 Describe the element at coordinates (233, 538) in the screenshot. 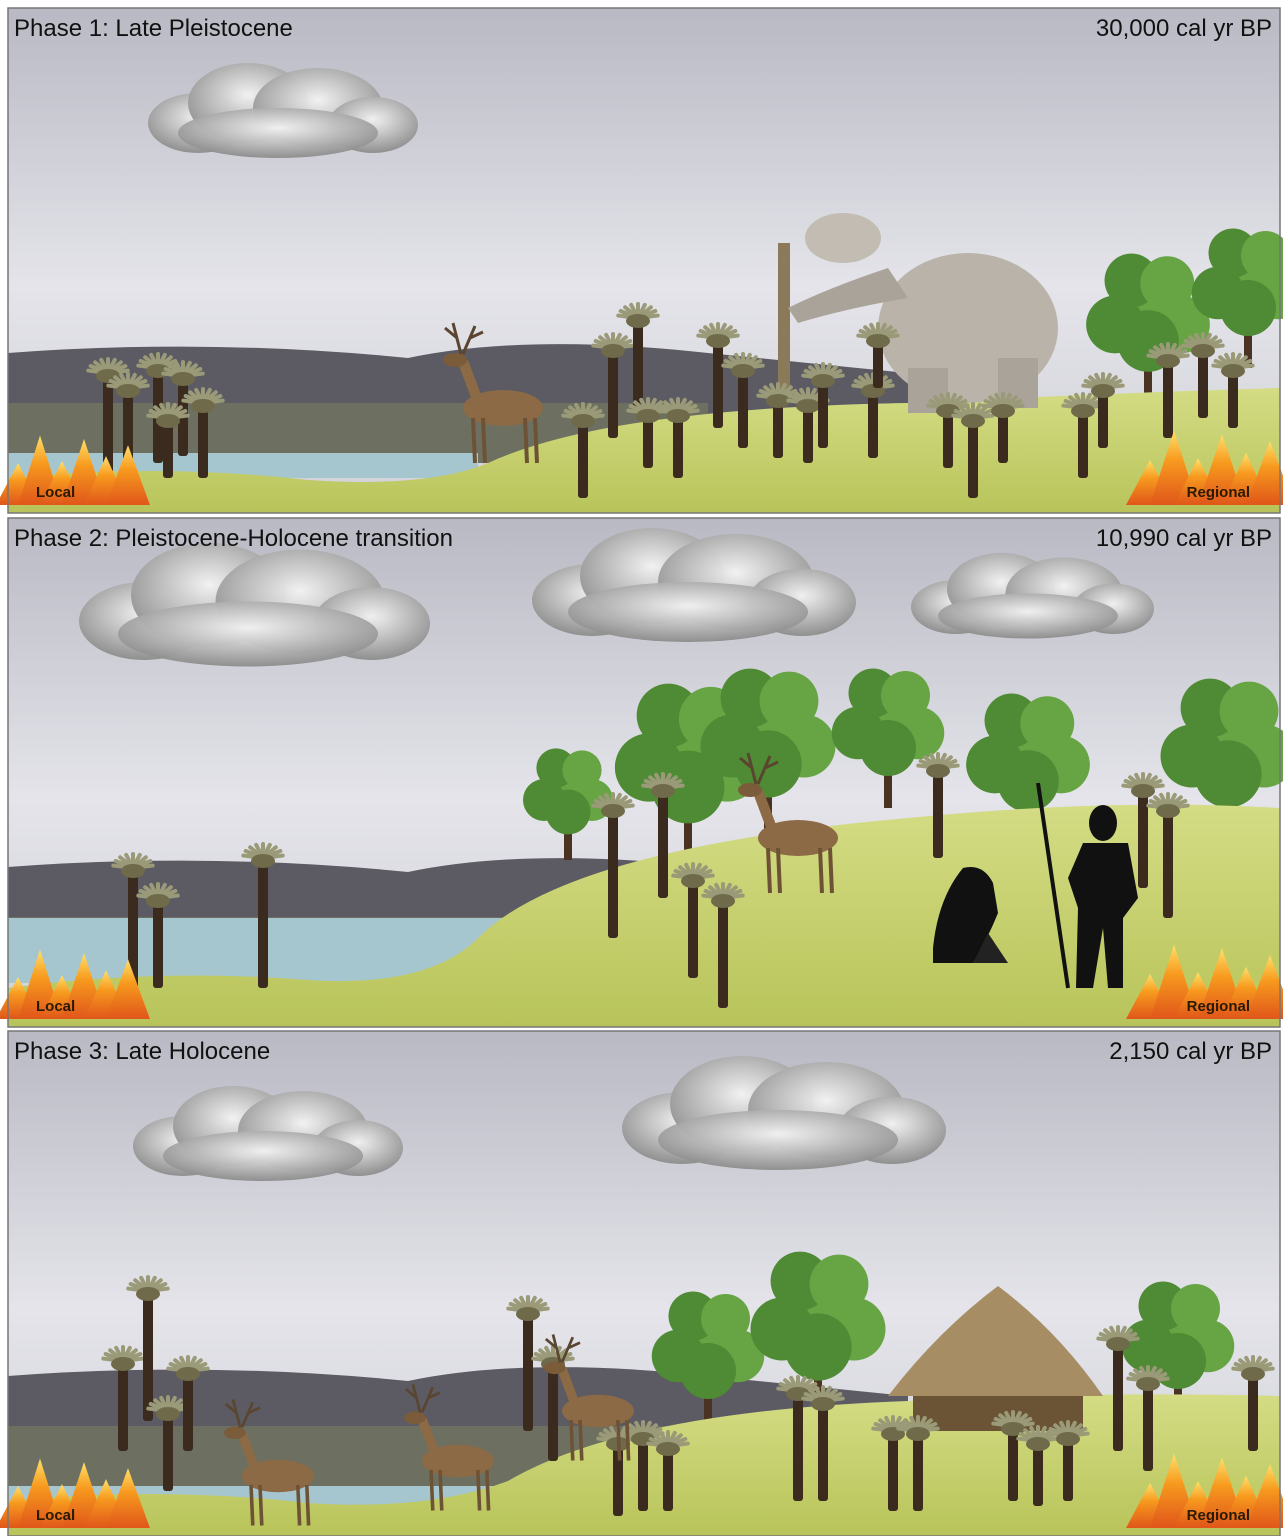

I see `panel-title: Phase 2: Pleistocene-Holocene transition` at that location.